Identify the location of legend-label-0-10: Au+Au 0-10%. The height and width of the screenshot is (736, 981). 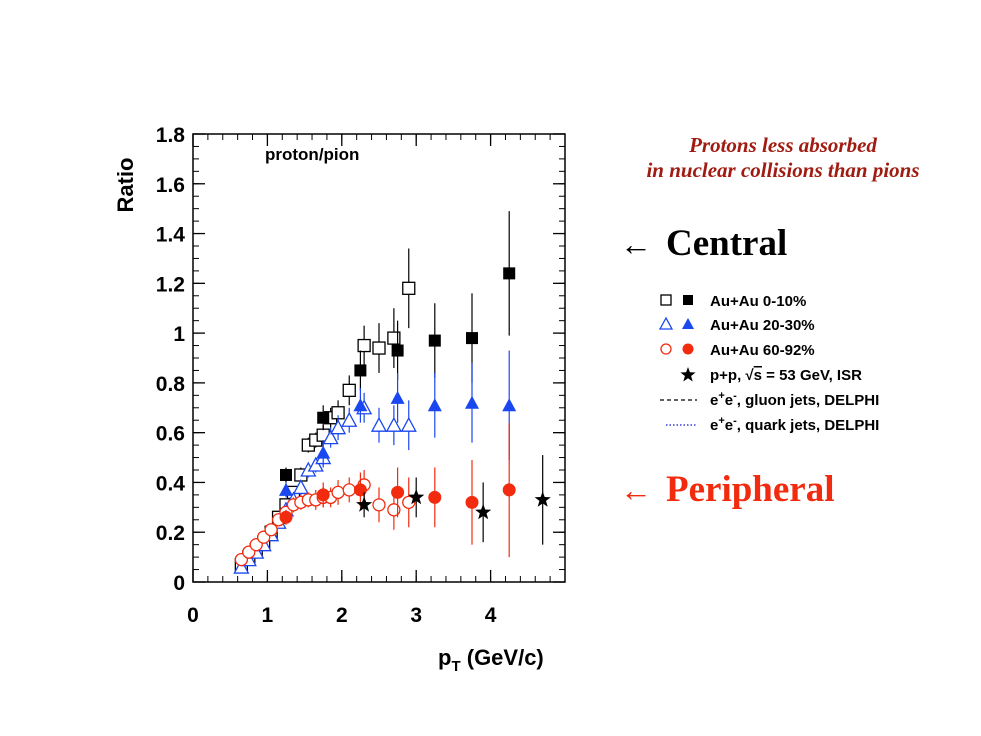
(758, 301).